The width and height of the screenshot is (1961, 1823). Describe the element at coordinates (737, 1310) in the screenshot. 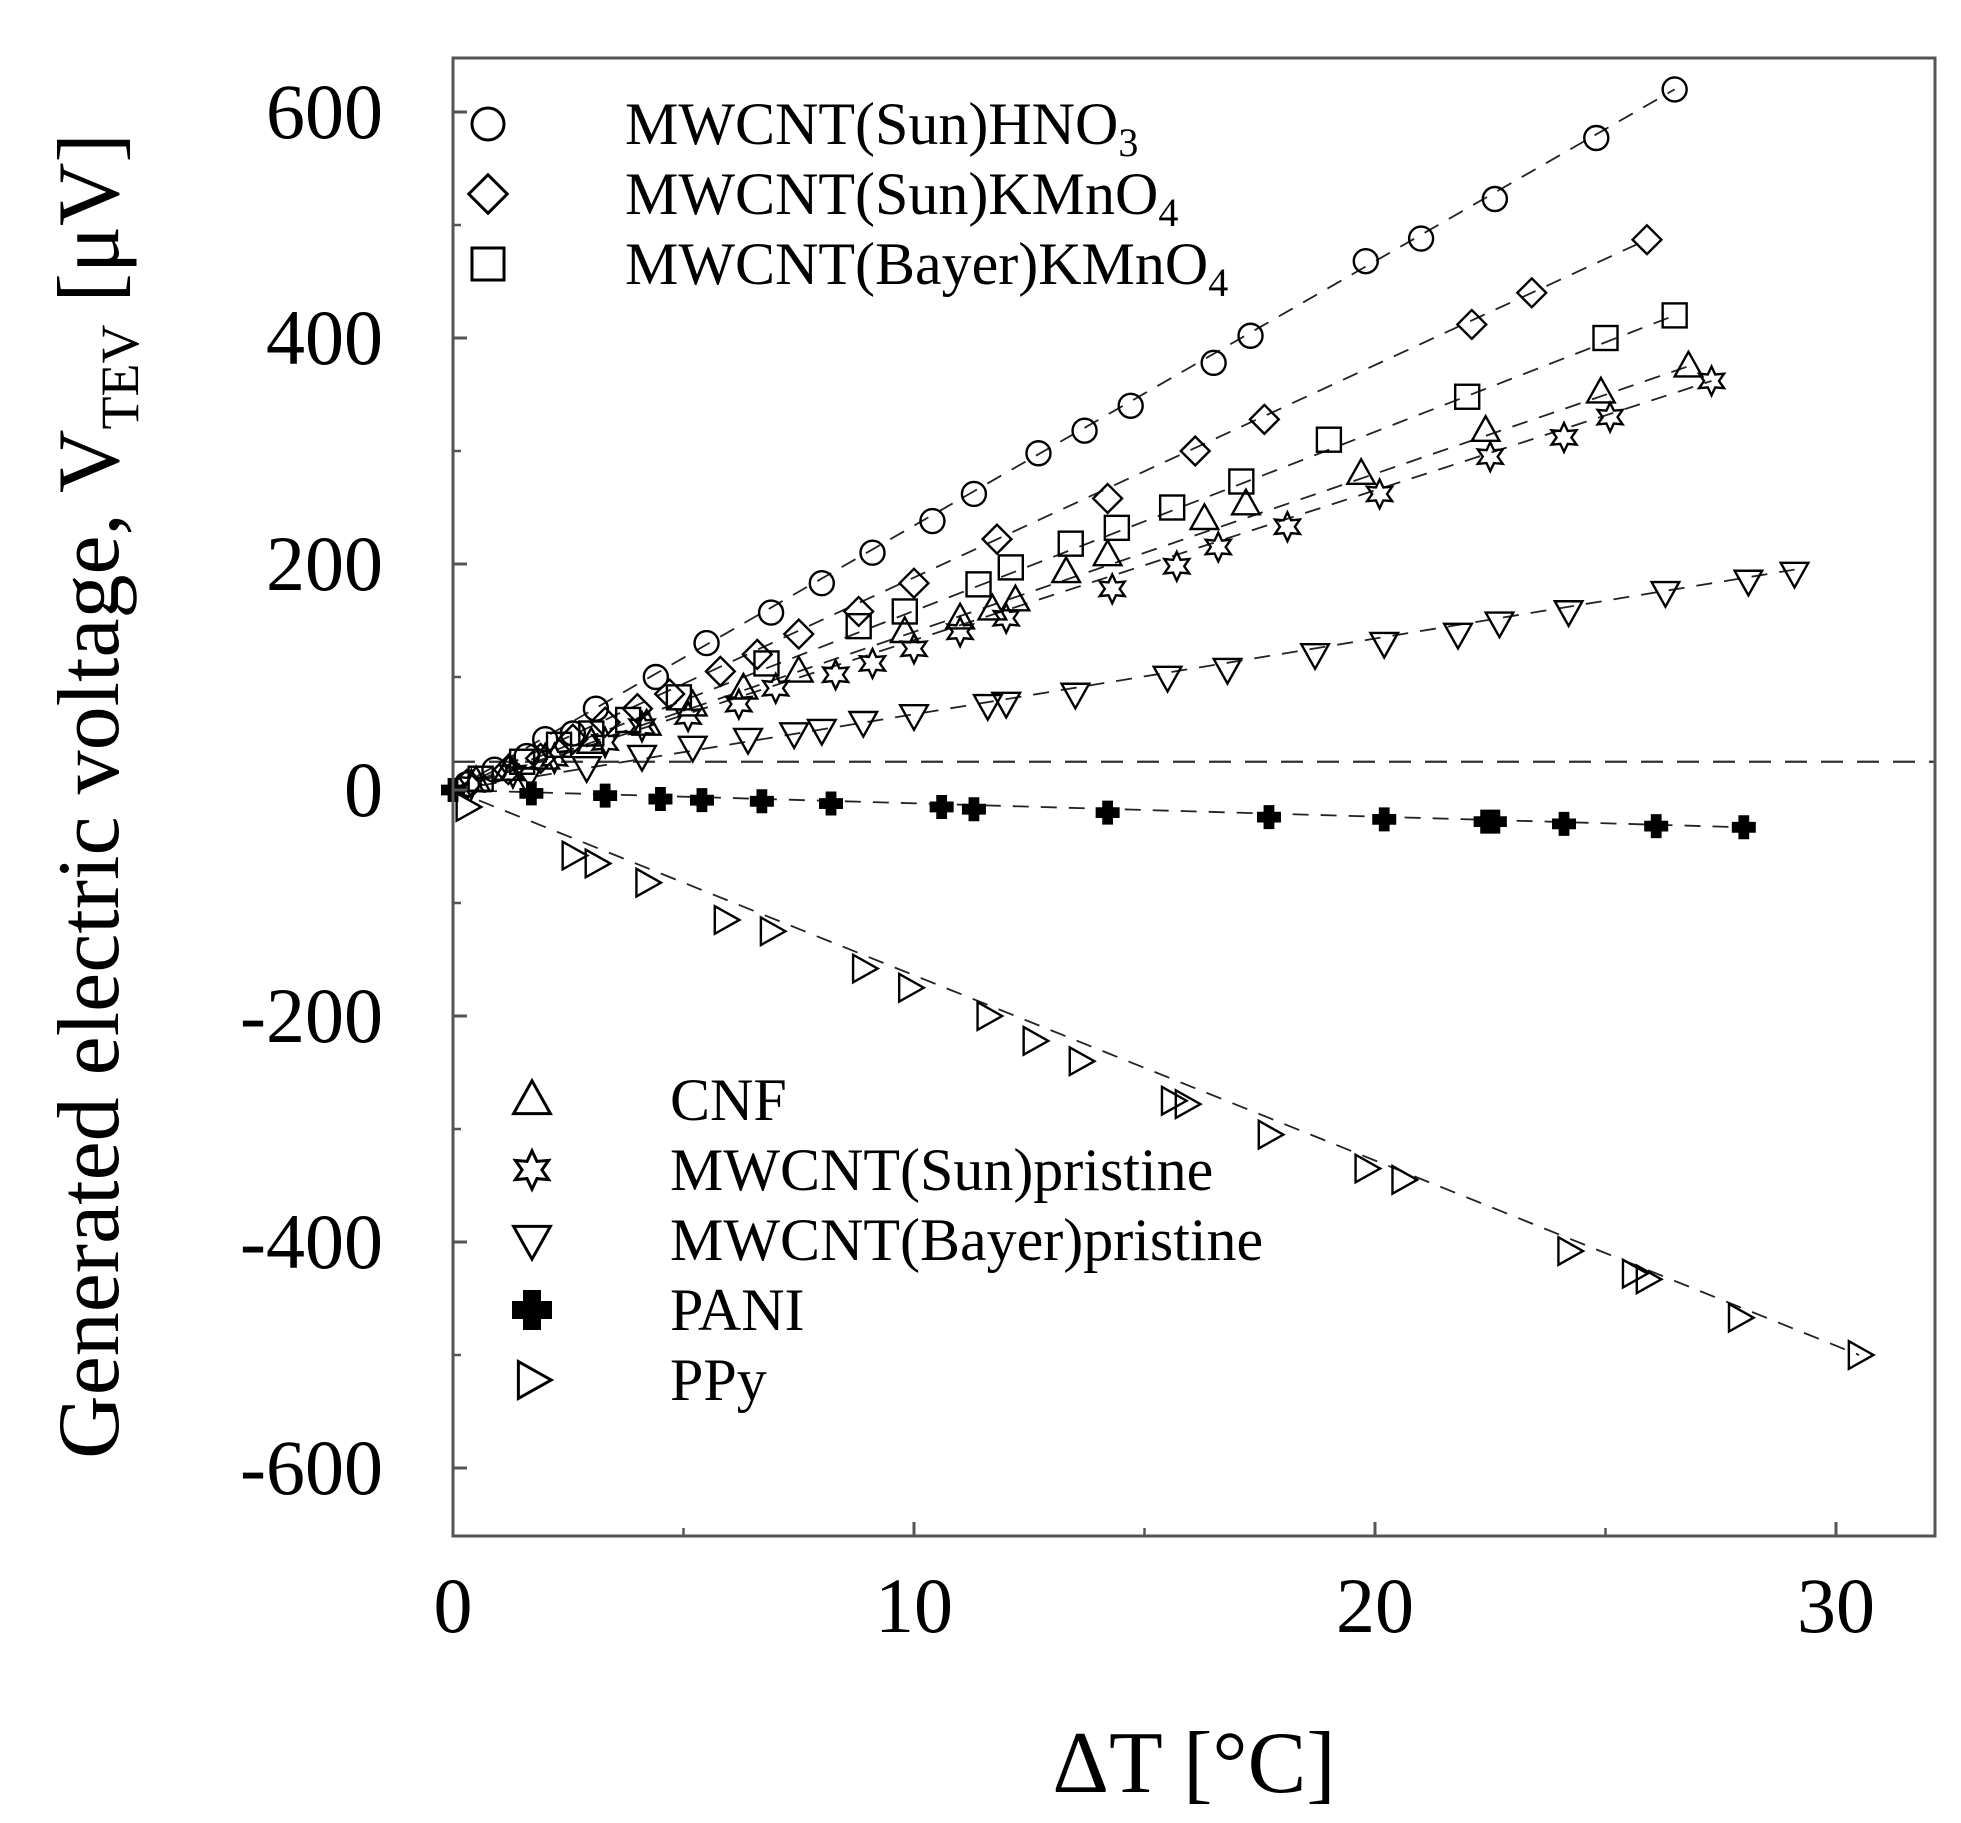

I see `legend-label-main: PANI` at that location.